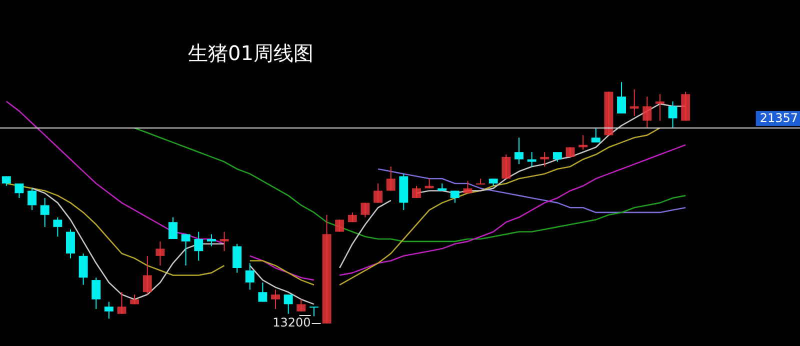  I want to click on chart-title: 生猪01周线图, so click(251, 53).